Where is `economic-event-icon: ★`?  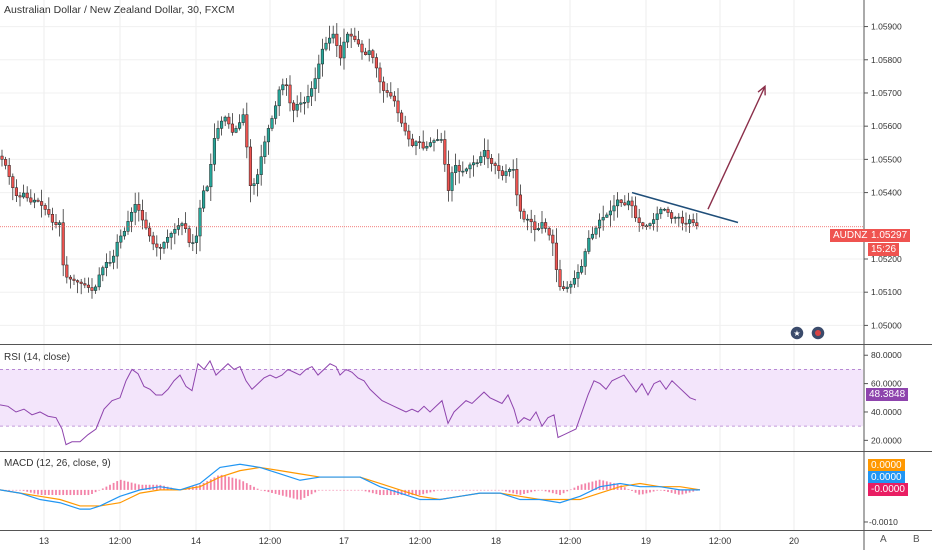 economic-event-icon: ★ is located at coordinates (797, 333).